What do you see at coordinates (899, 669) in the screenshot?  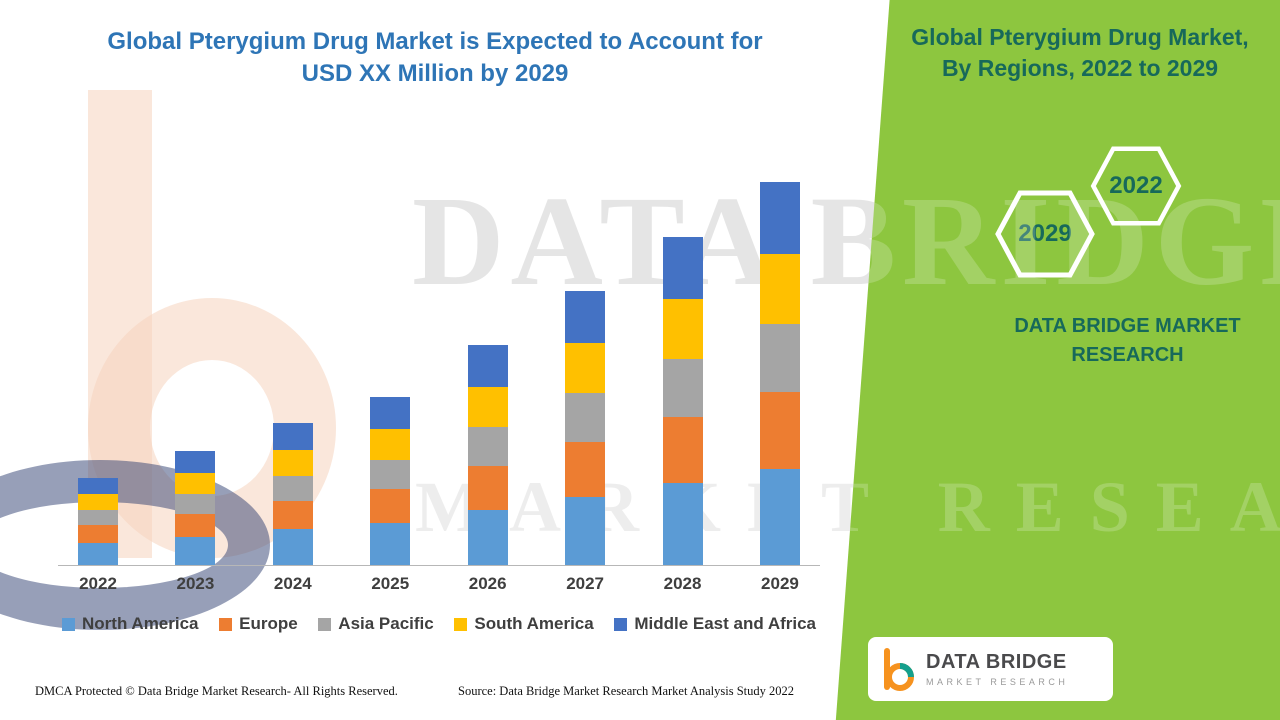 I see `dbmr-b-icon` at bounding box center [899, 669].